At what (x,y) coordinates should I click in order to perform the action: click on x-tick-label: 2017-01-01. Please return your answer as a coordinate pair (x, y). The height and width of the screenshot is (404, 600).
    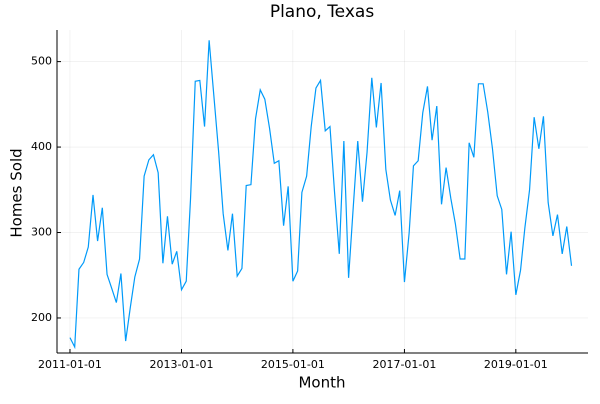
    Looking at the image, I should click on (404, 364).